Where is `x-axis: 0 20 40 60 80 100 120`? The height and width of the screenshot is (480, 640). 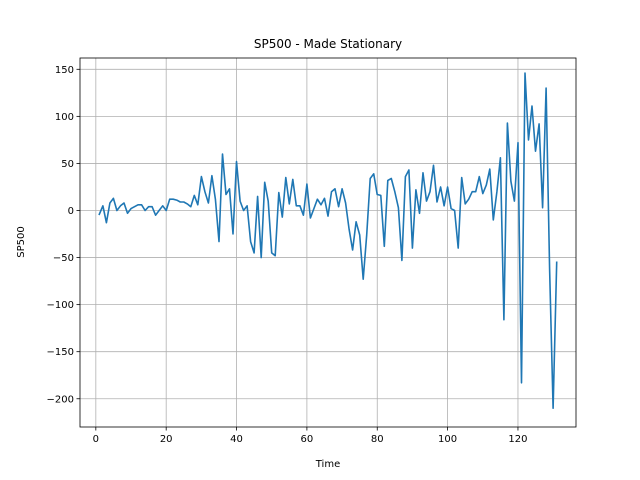 x-axis: 0 20 40 60 80 100 120 is located at coordinates (310, 436).